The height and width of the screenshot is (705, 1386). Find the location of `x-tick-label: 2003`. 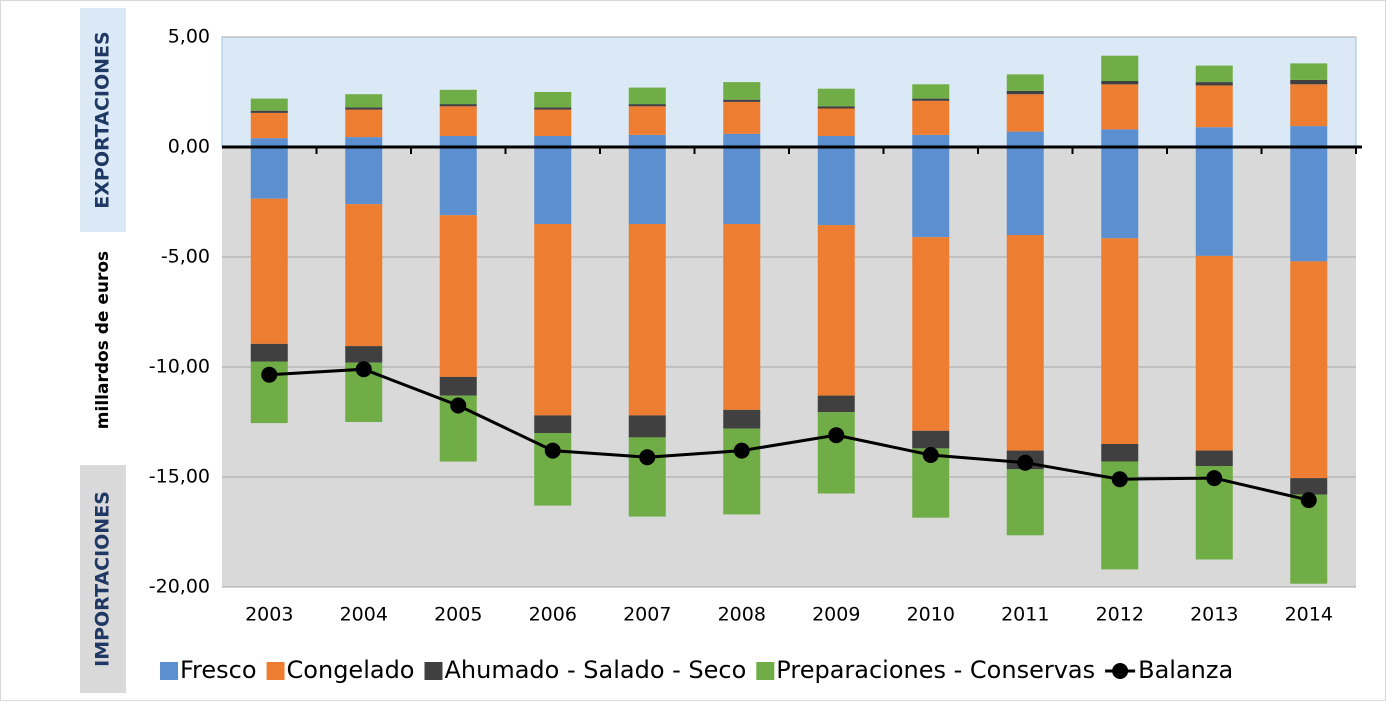

x-tick-label: 2003 is located at coordinates (269, 615).